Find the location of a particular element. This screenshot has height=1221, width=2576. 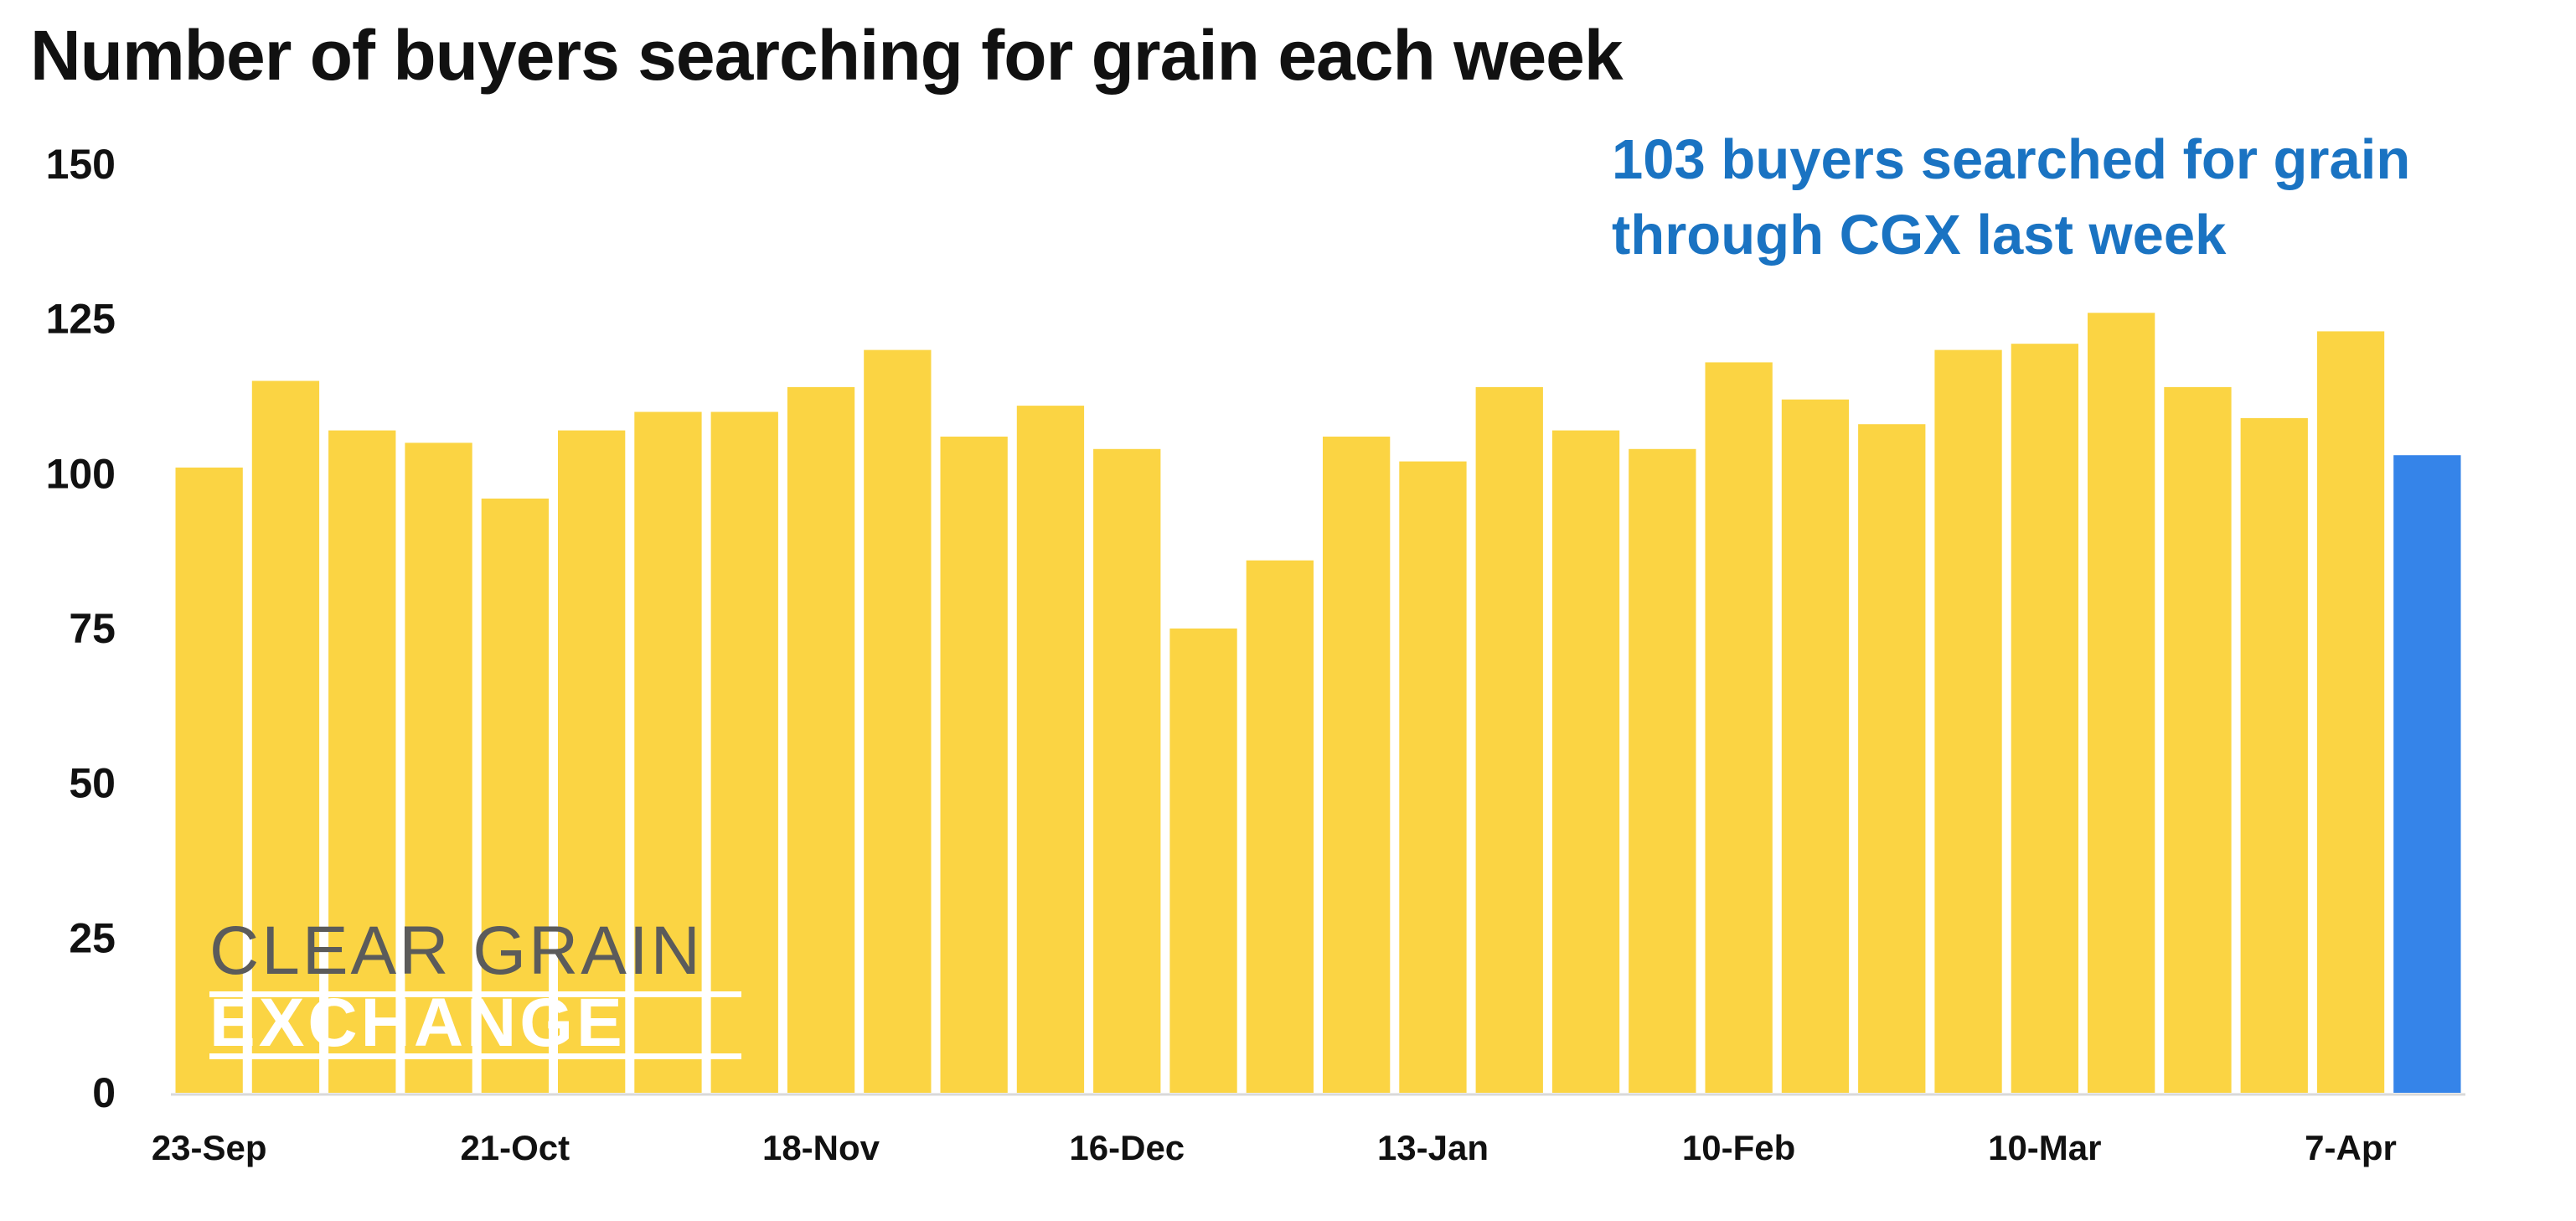

bar-last-week is located at coordinates (2427, 774).